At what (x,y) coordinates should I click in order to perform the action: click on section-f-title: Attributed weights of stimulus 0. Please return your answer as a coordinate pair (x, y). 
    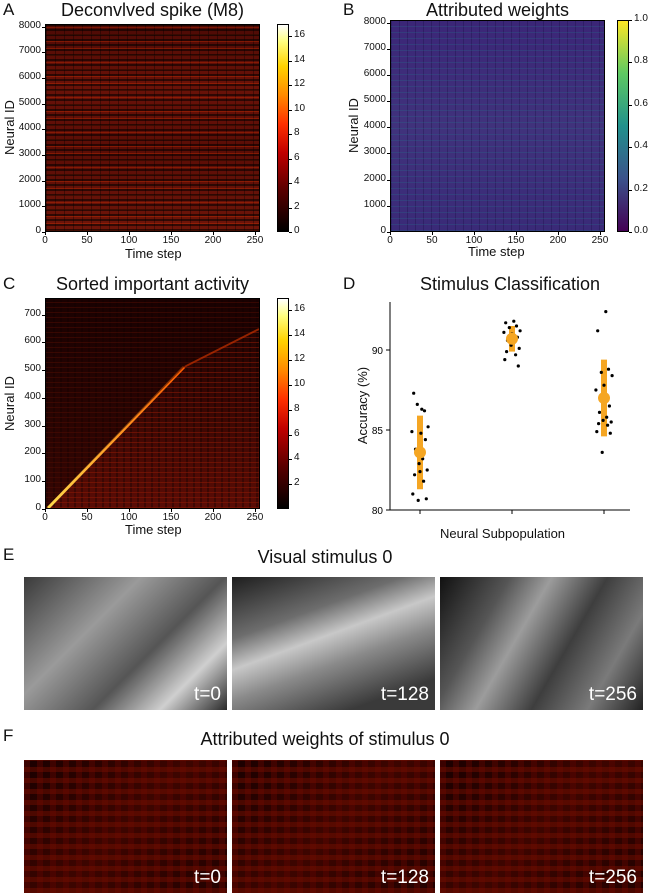
    Looking at the image, I should click on (325, 739).